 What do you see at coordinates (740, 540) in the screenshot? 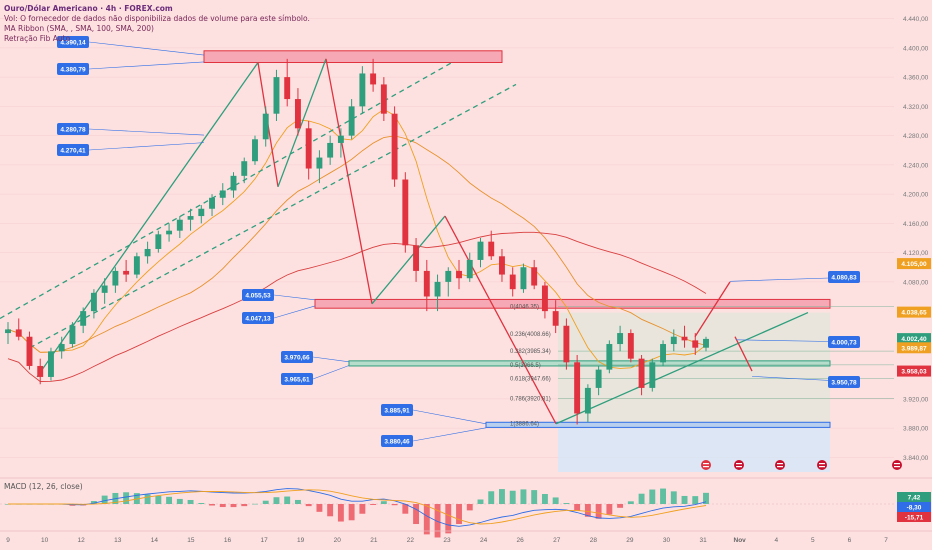
I see `x-tick-label: Nov` at bounding box center [740, 540].